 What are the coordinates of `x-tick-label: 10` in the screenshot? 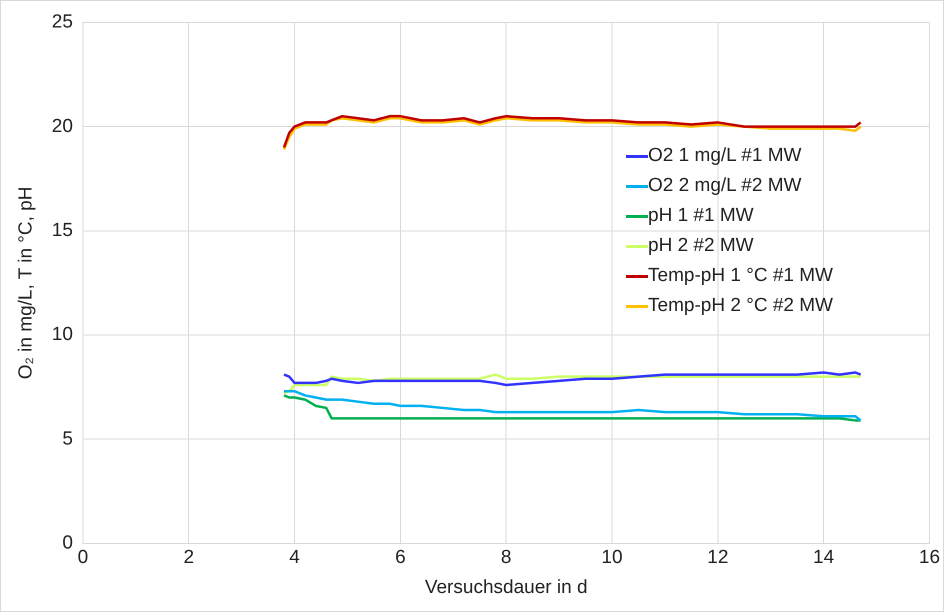 It's located at (612, 557).